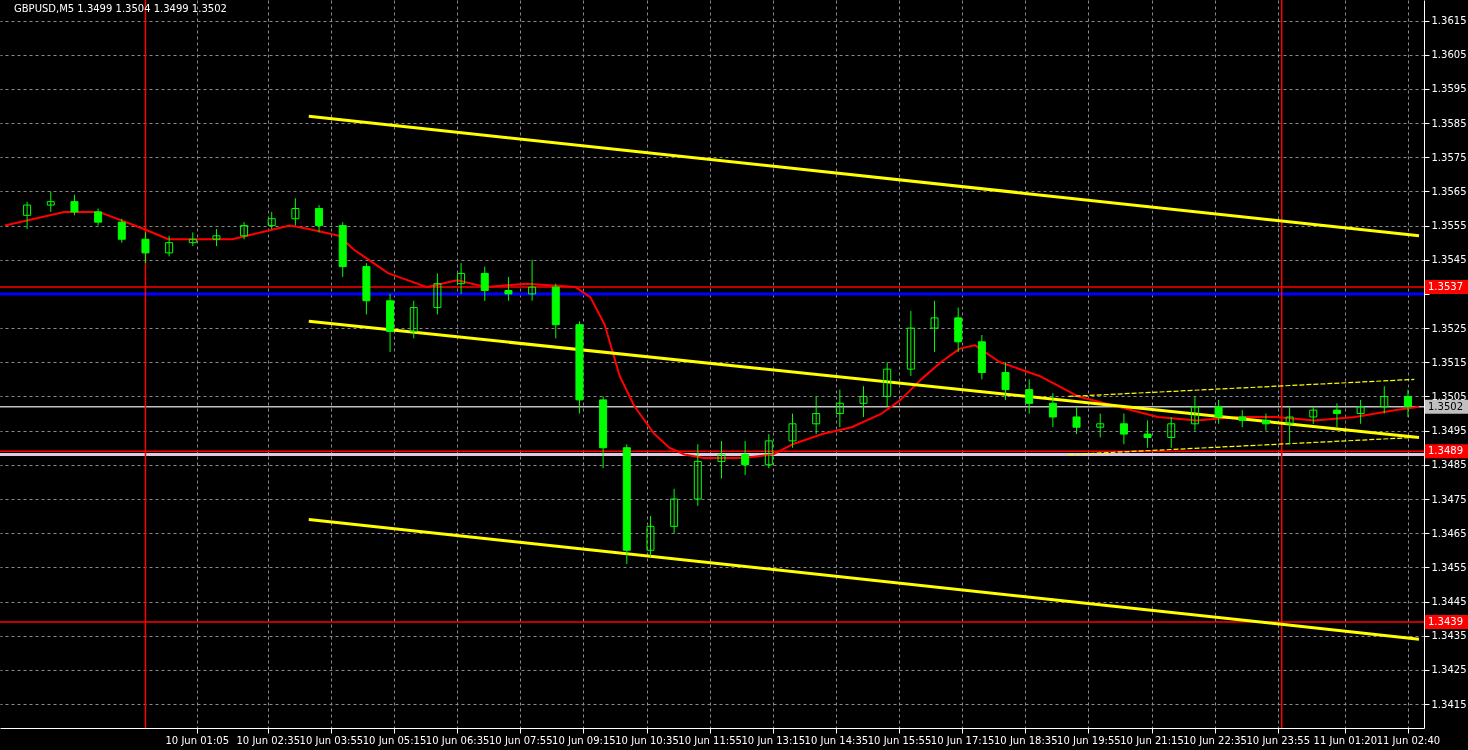  I want to click on x-tick-label: 10 Jun 23:55, so click(1278, 740).